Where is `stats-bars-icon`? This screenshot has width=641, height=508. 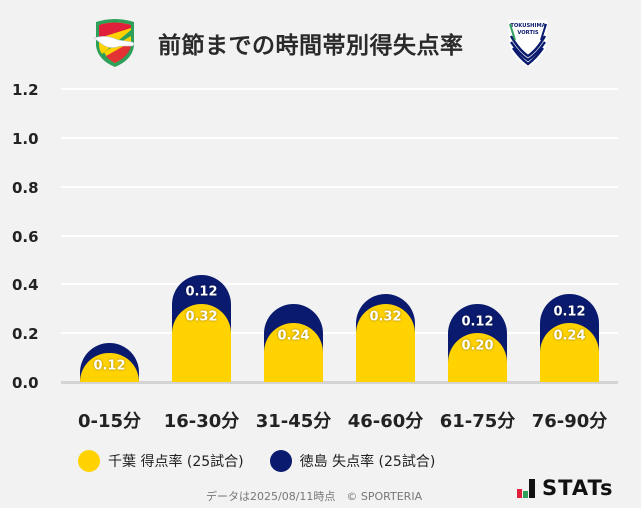 stats-bars-icon is located at coordinates (526, 488).